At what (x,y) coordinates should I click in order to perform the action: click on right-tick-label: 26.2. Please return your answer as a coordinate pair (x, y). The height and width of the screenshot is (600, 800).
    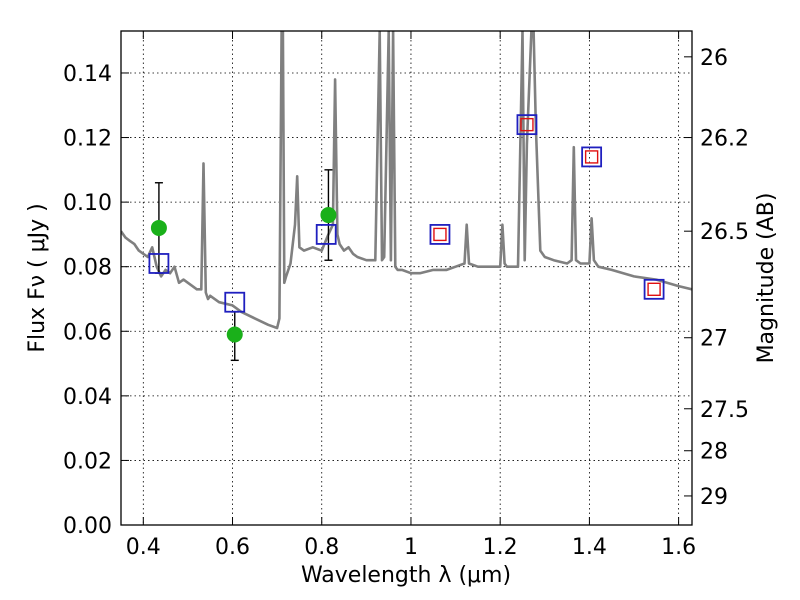
    Looking at the image, I should click on (724, 139).